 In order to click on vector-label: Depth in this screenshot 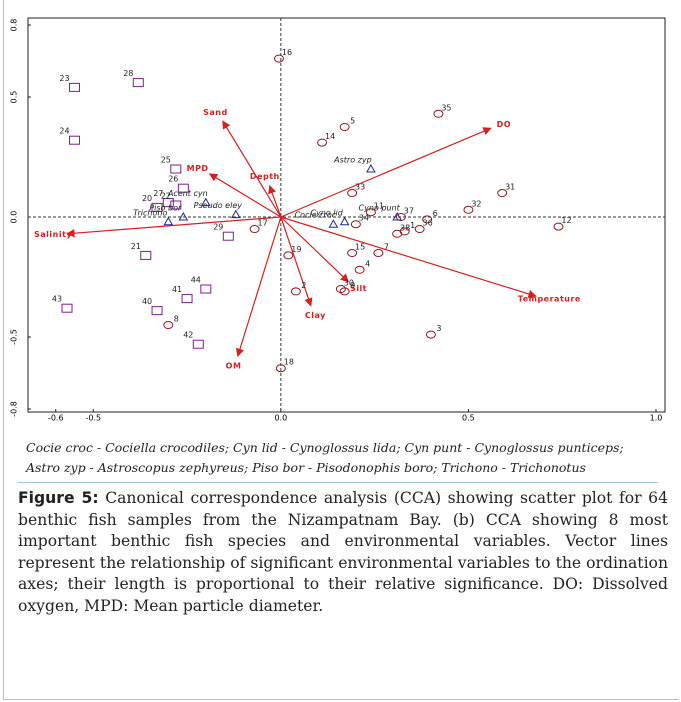, I will do `click(265, 176)`.